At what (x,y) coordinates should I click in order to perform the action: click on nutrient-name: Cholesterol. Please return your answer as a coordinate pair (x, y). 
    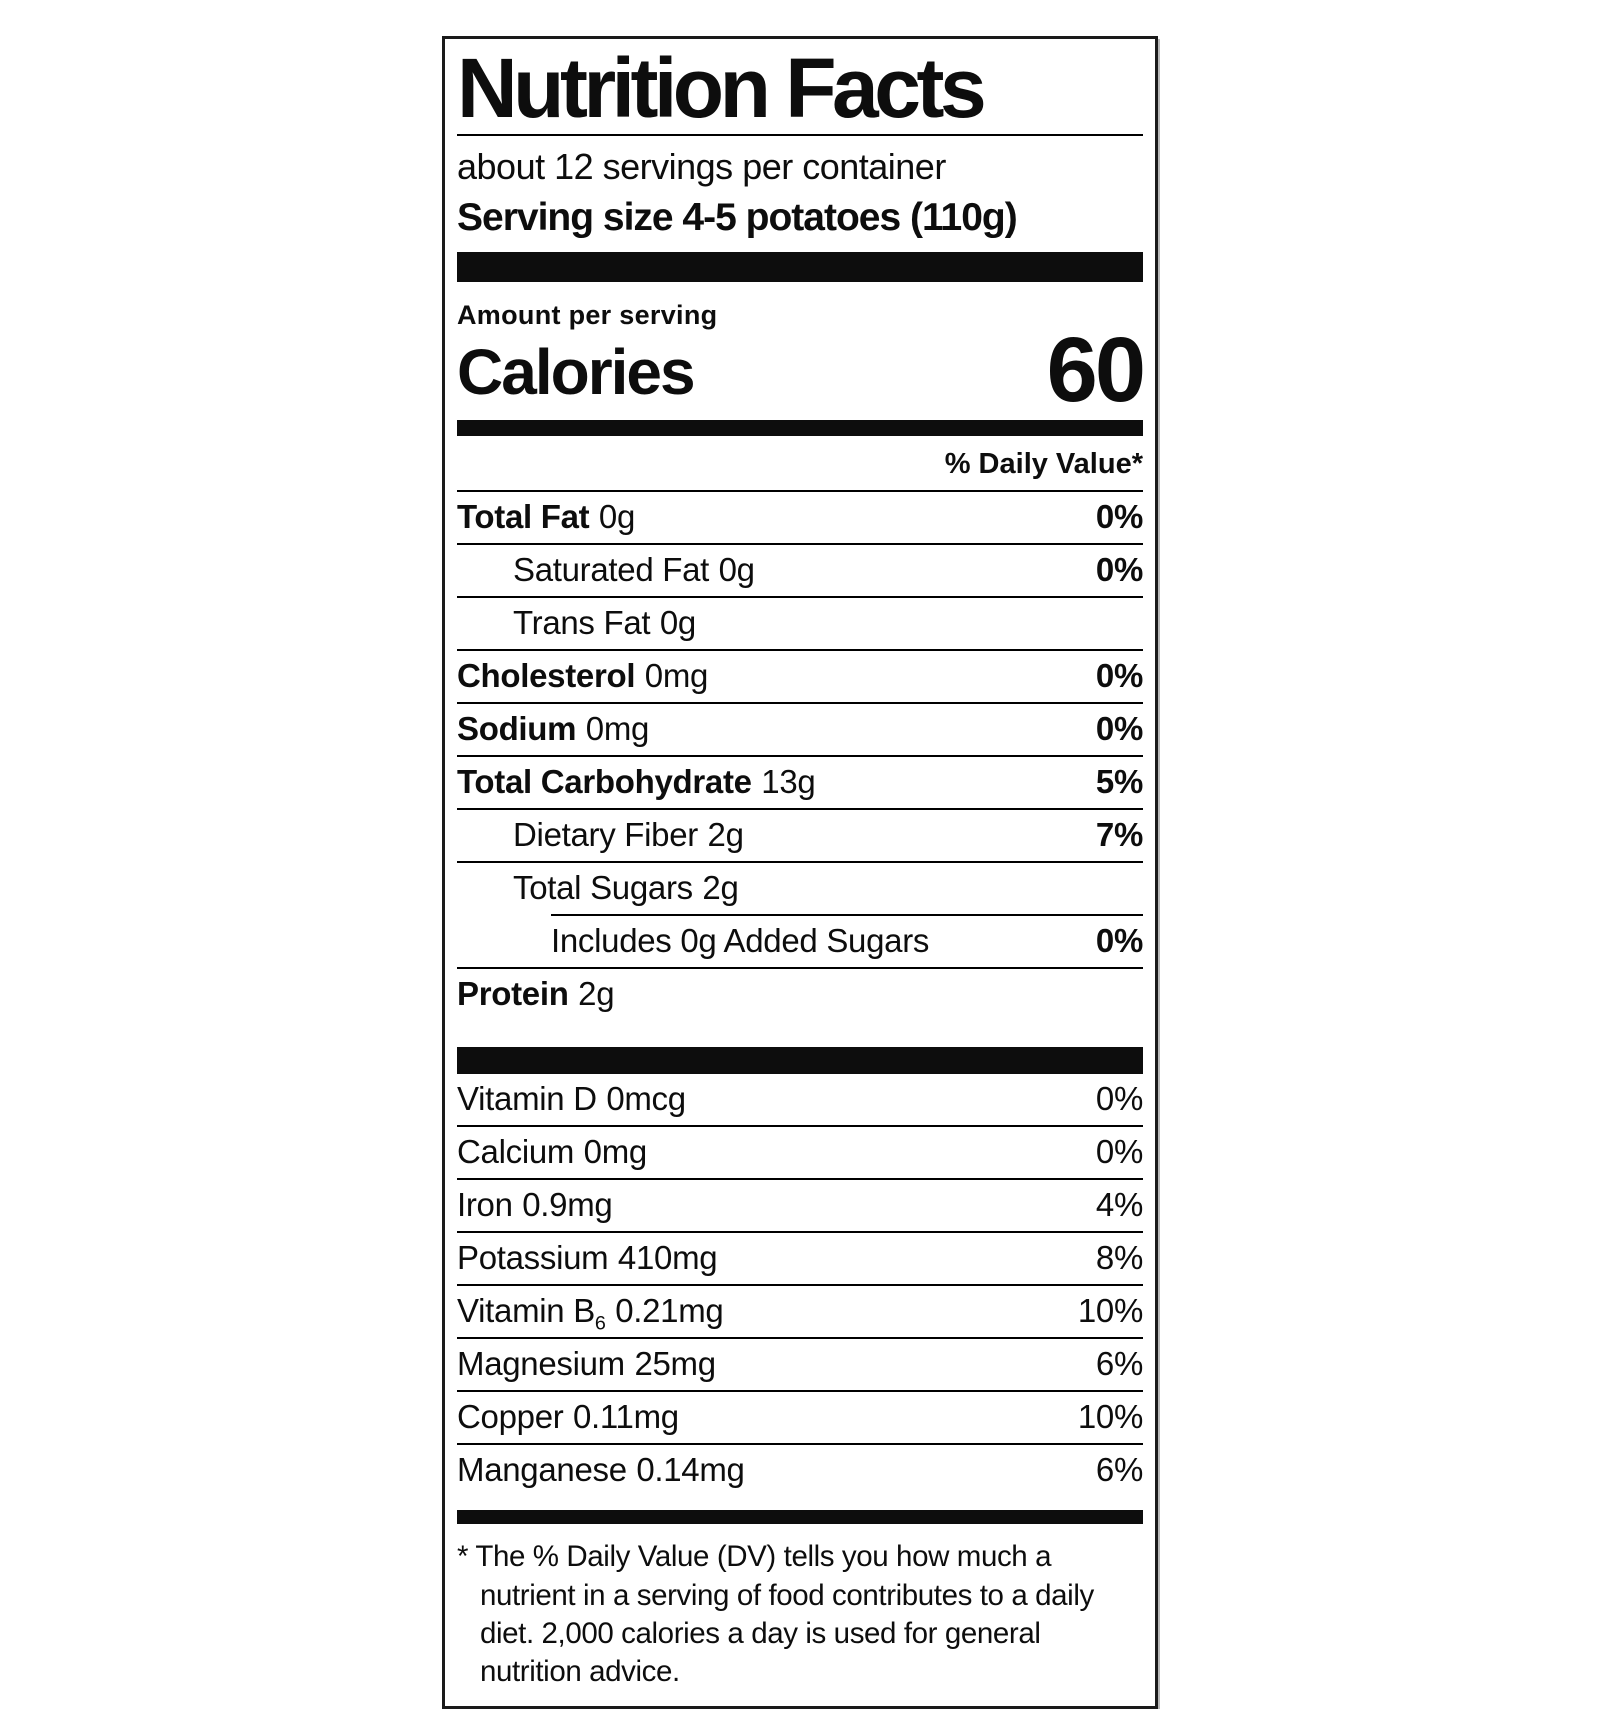
    Looking at the image, I should click on (546, 676).